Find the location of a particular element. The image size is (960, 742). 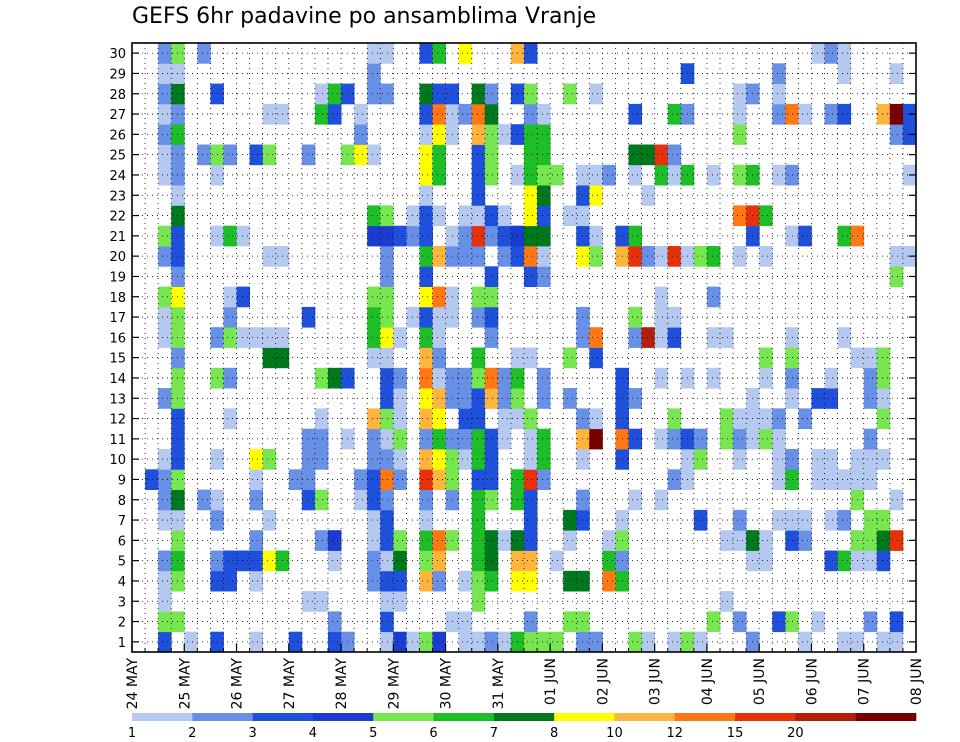

y-tick-label: 26 is located at coordinates (117, 135).